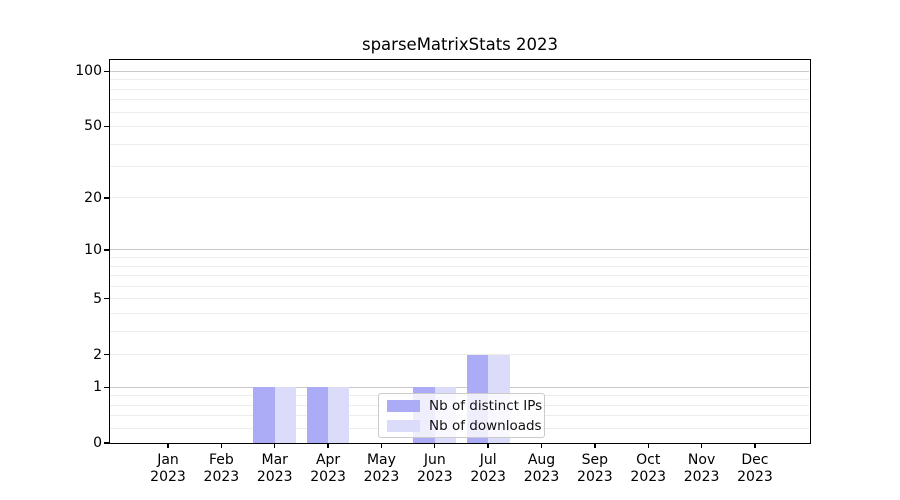  What do you see at coordinates (88, 71) in the screenshot?
I see `y-tick-label: 100` at bounding box center [88, 71].